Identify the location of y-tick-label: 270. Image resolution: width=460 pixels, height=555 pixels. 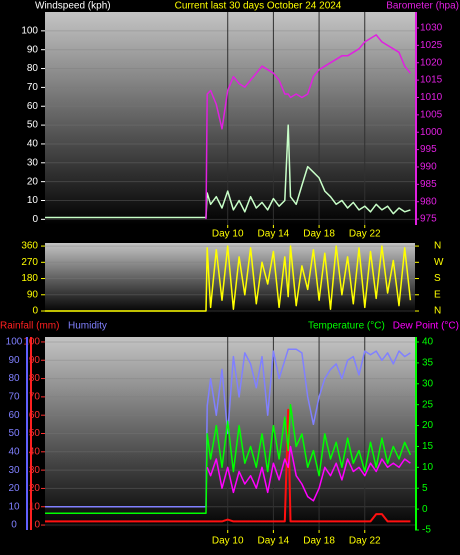
(29, 262).